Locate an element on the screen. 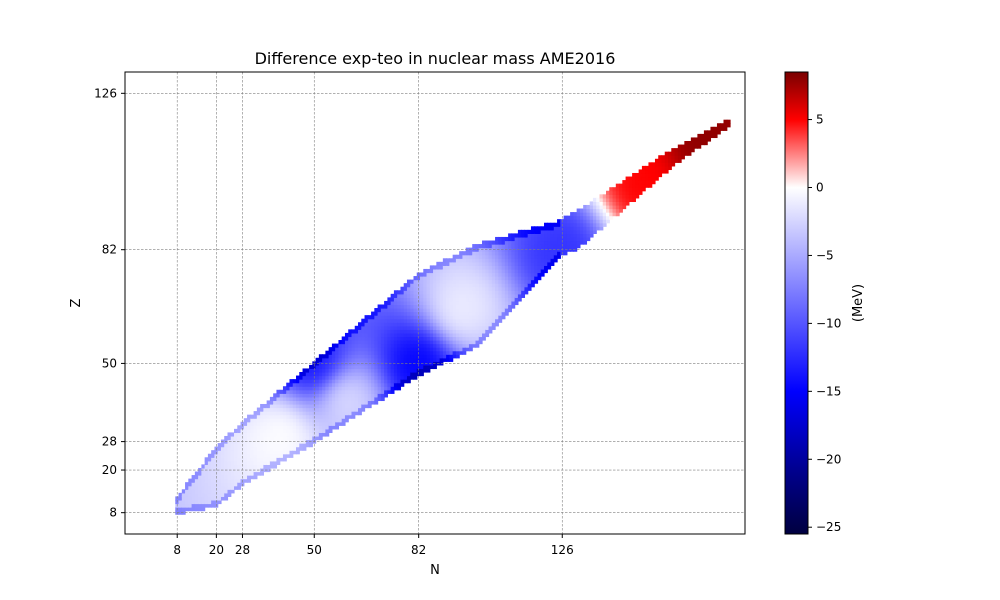 The image size is (1000, 600). x-tick-label: 28 is located at coordinates (242, 550).